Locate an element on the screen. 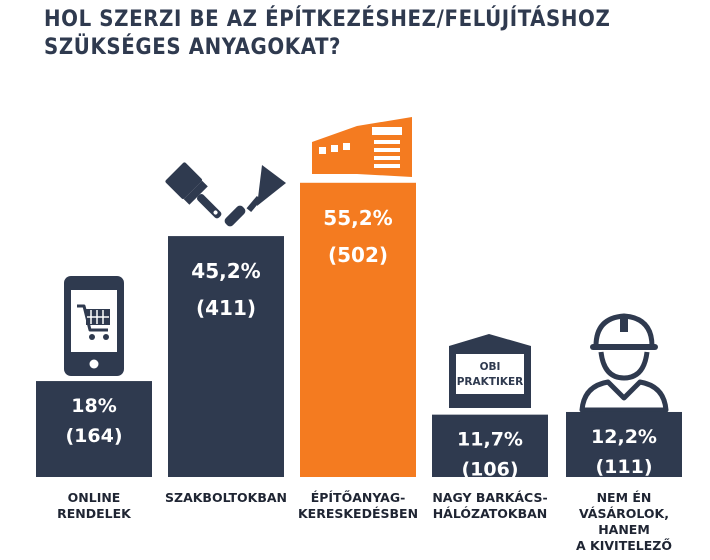 This screenshot has height=560, width=710. category-label-1: ONLINE RENDELEK is located at coordinates (94, 505).